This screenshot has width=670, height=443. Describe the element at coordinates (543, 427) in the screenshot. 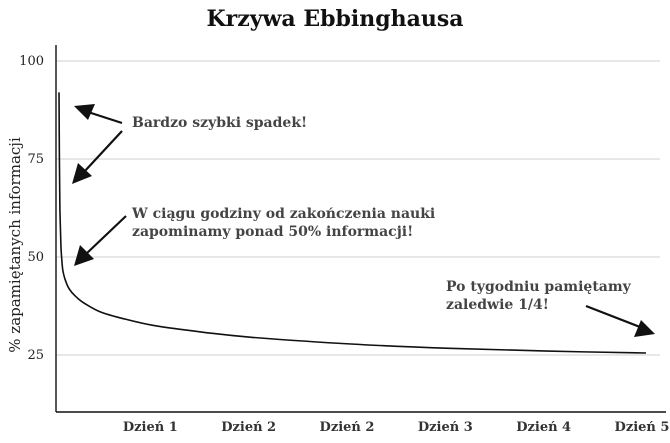

I see `x-tick-label: Dzień 4` at that location.